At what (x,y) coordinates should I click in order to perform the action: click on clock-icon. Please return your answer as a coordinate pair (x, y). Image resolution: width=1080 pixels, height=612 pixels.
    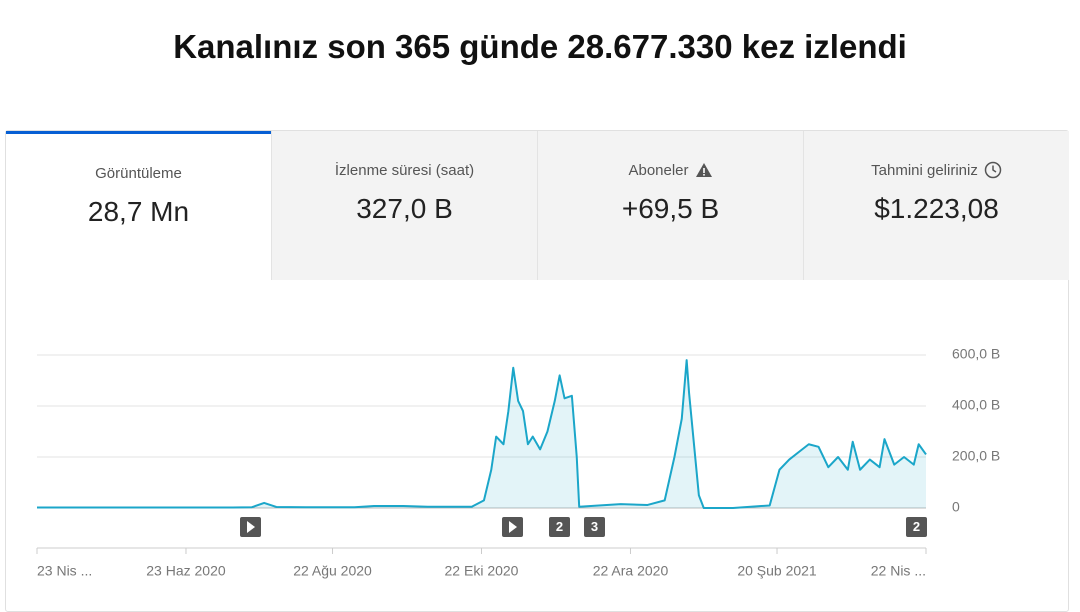
    Looking at the image, I should click on (993, 170).